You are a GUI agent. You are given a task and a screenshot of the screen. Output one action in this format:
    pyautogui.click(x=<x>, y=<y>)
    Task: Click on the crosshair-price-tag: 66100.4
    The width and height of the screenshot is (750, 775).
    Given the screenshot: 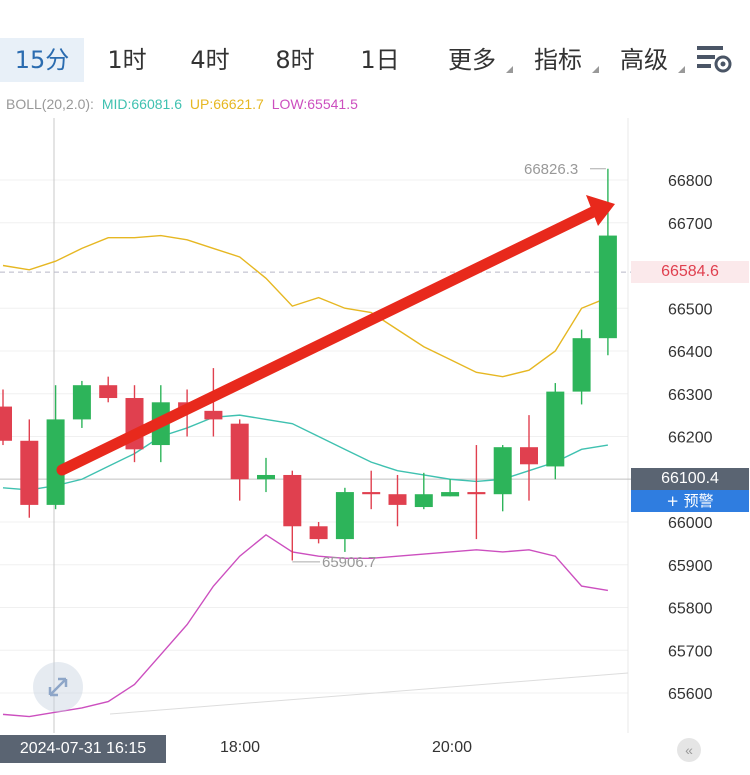 What is the action you would take?
    pyautogui.click(x=690, y=479)
    